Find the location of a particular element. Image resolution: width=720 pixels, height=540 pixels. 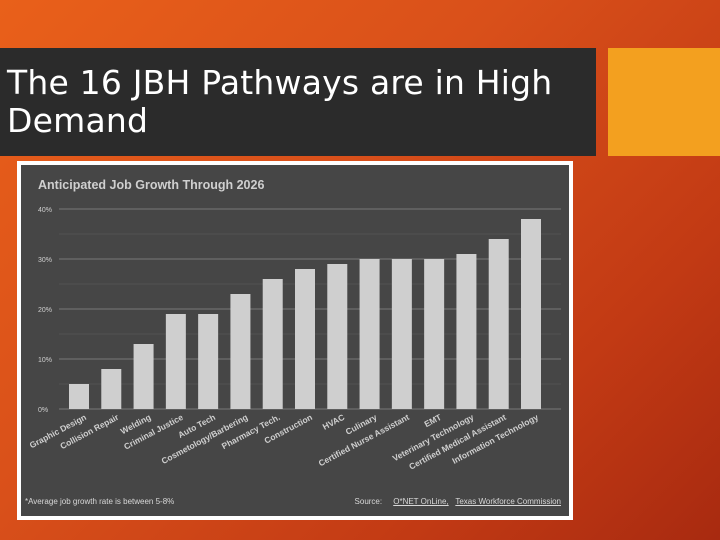

source-link-onet: O*NET OnLine, is located at coordinates (421, 501).